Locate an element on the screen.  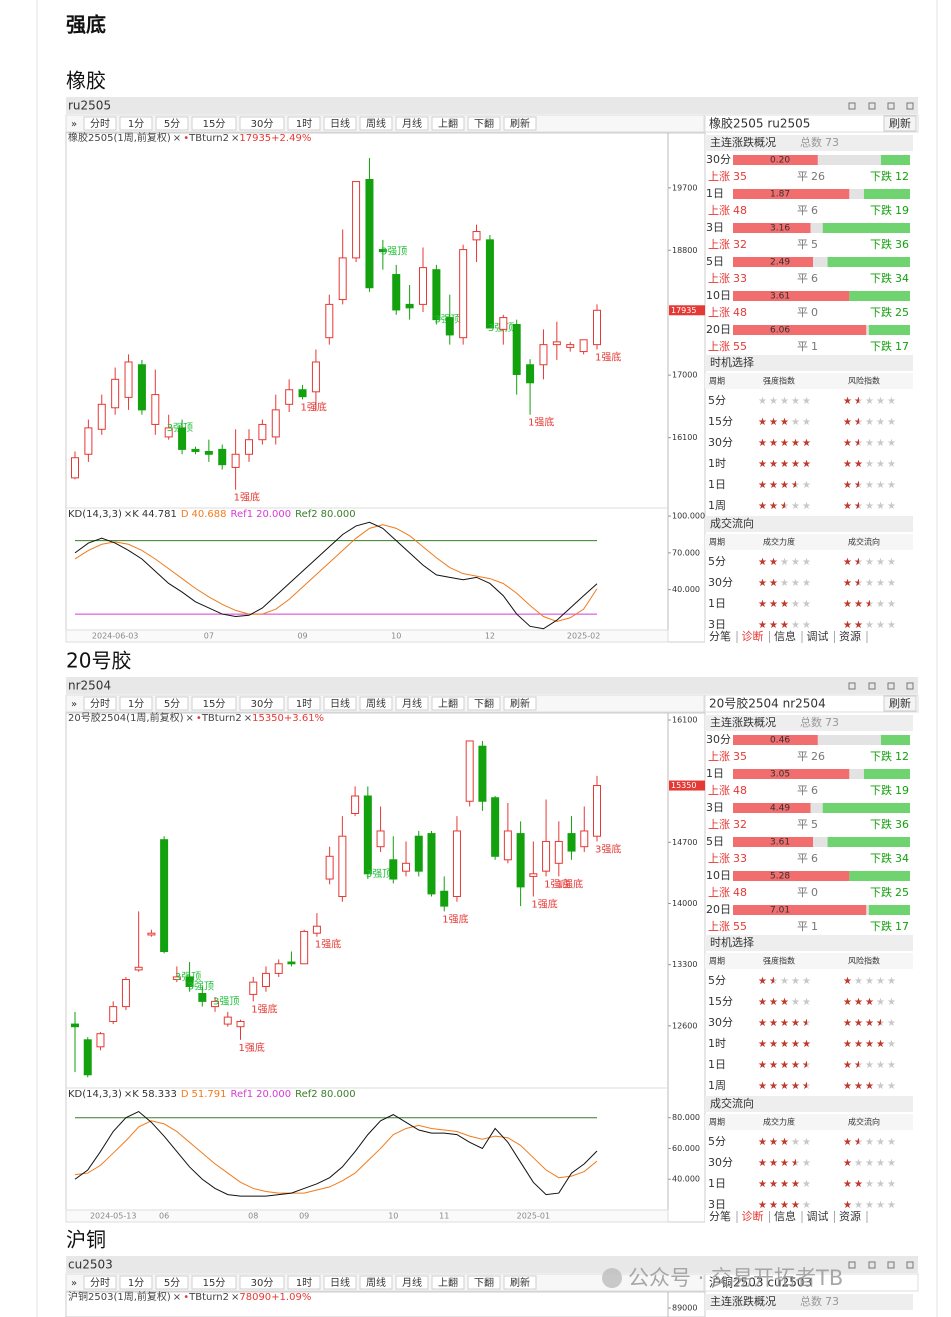
refresh-label: 刷新 is located at coordinates (900, 123).